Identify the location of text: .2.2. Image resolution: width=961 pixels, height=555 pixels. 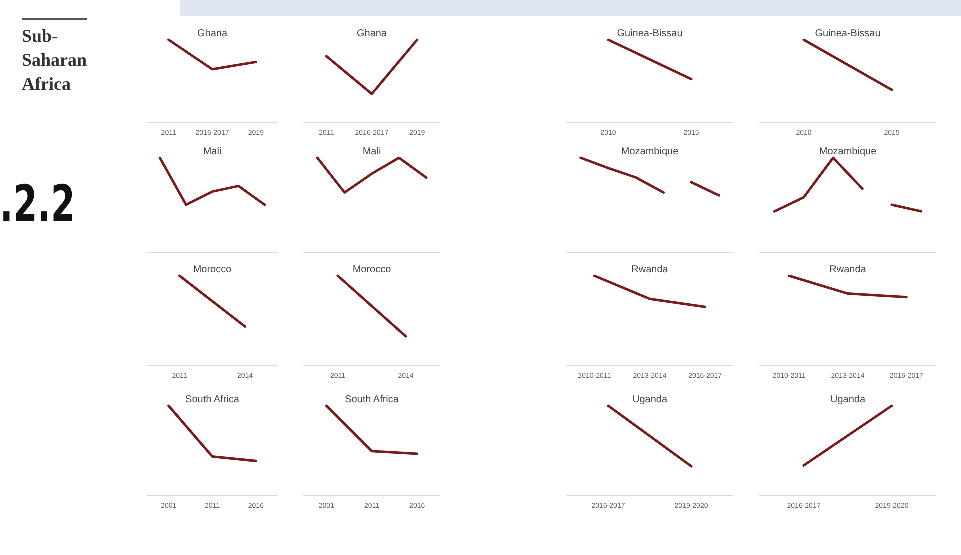
(38, 204).